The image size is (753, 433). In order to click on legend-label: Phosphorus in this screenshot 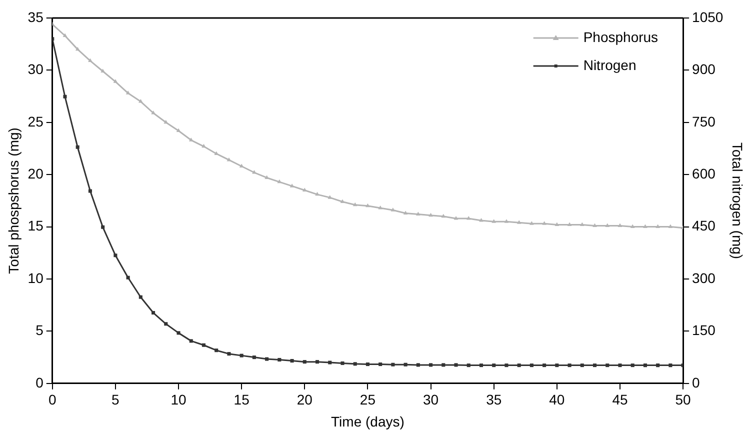, I will do `click(620, 36)`.